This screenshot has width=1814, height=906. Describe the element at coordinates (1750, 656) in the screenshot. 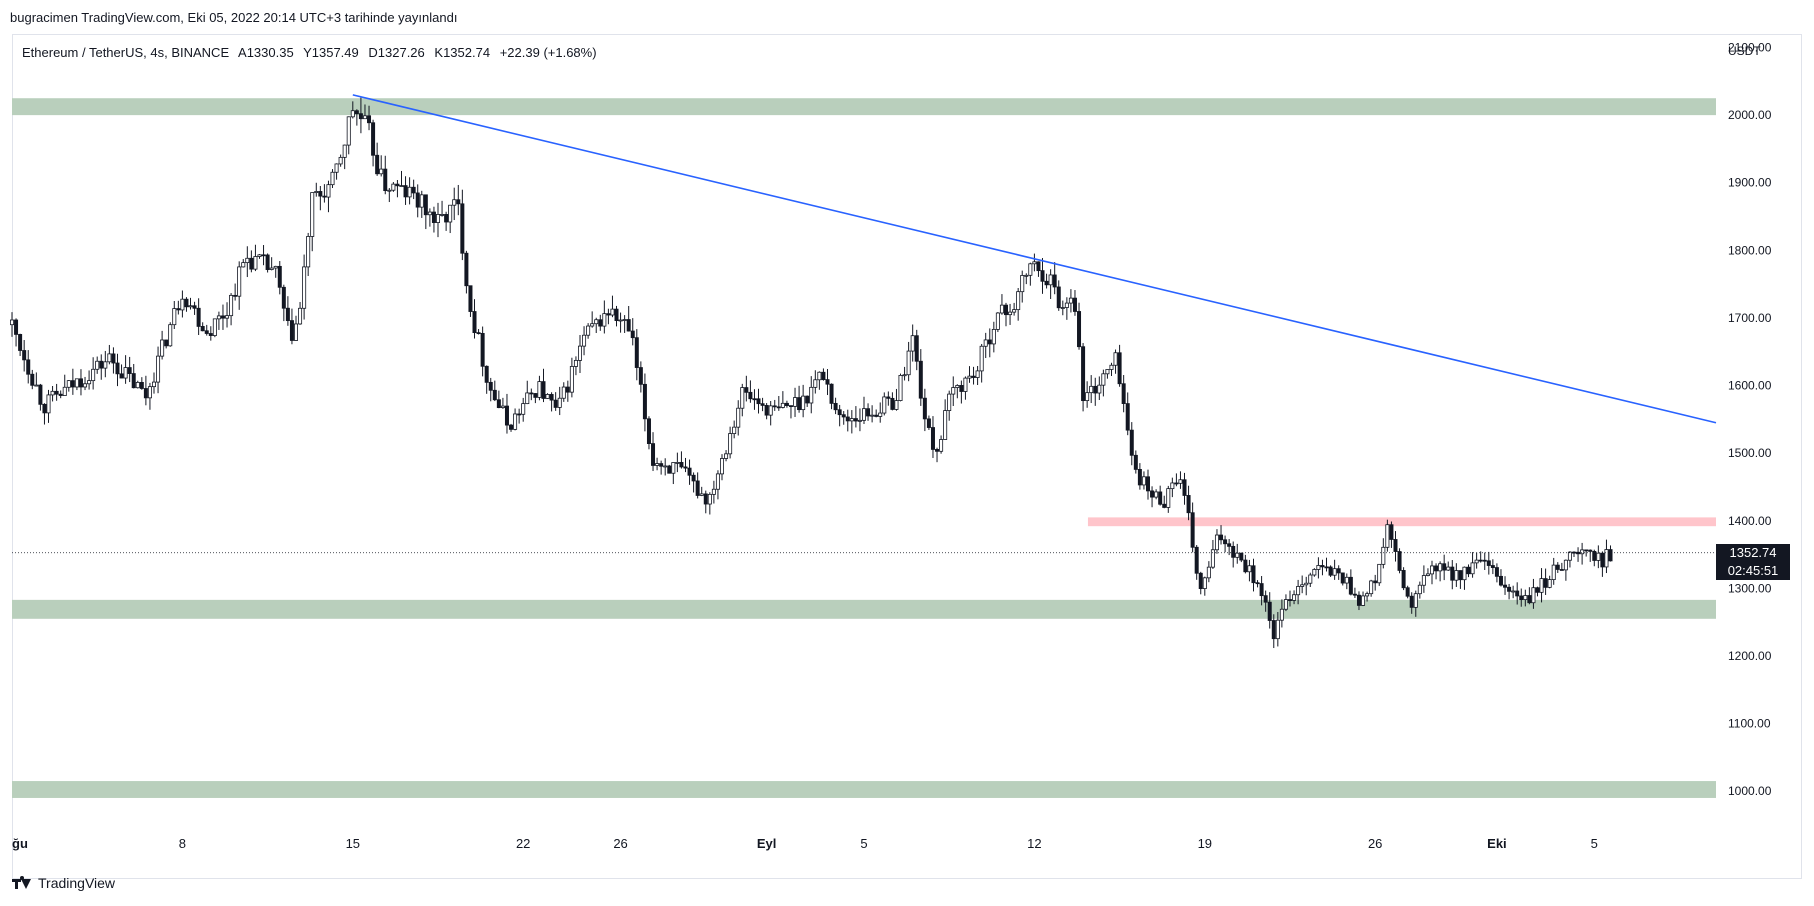

I see `y-tick-label: 1200.00` at that location.